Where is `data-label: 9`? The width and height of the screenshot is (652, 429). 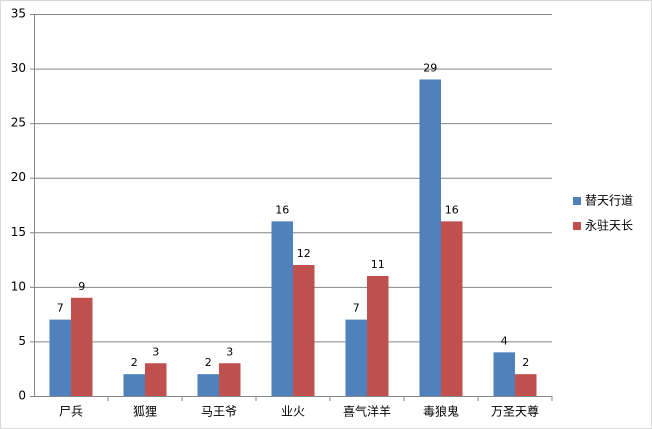
data-label: 9 is located at coordinates (81, 286).